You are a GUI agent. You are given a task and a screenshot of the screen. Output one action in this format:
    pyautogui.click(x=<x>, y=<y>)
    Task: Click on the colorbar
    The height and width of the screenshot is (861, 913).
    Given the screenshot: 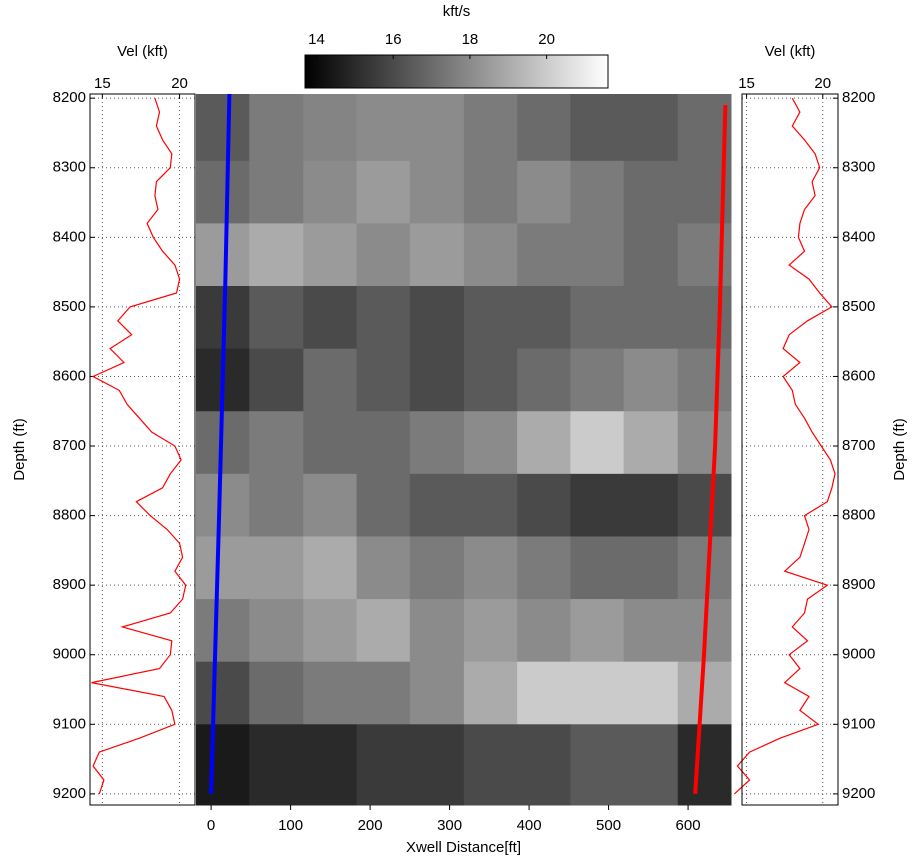 What is the action you would take?
    pyautogui.click(x=456, y=71)
    